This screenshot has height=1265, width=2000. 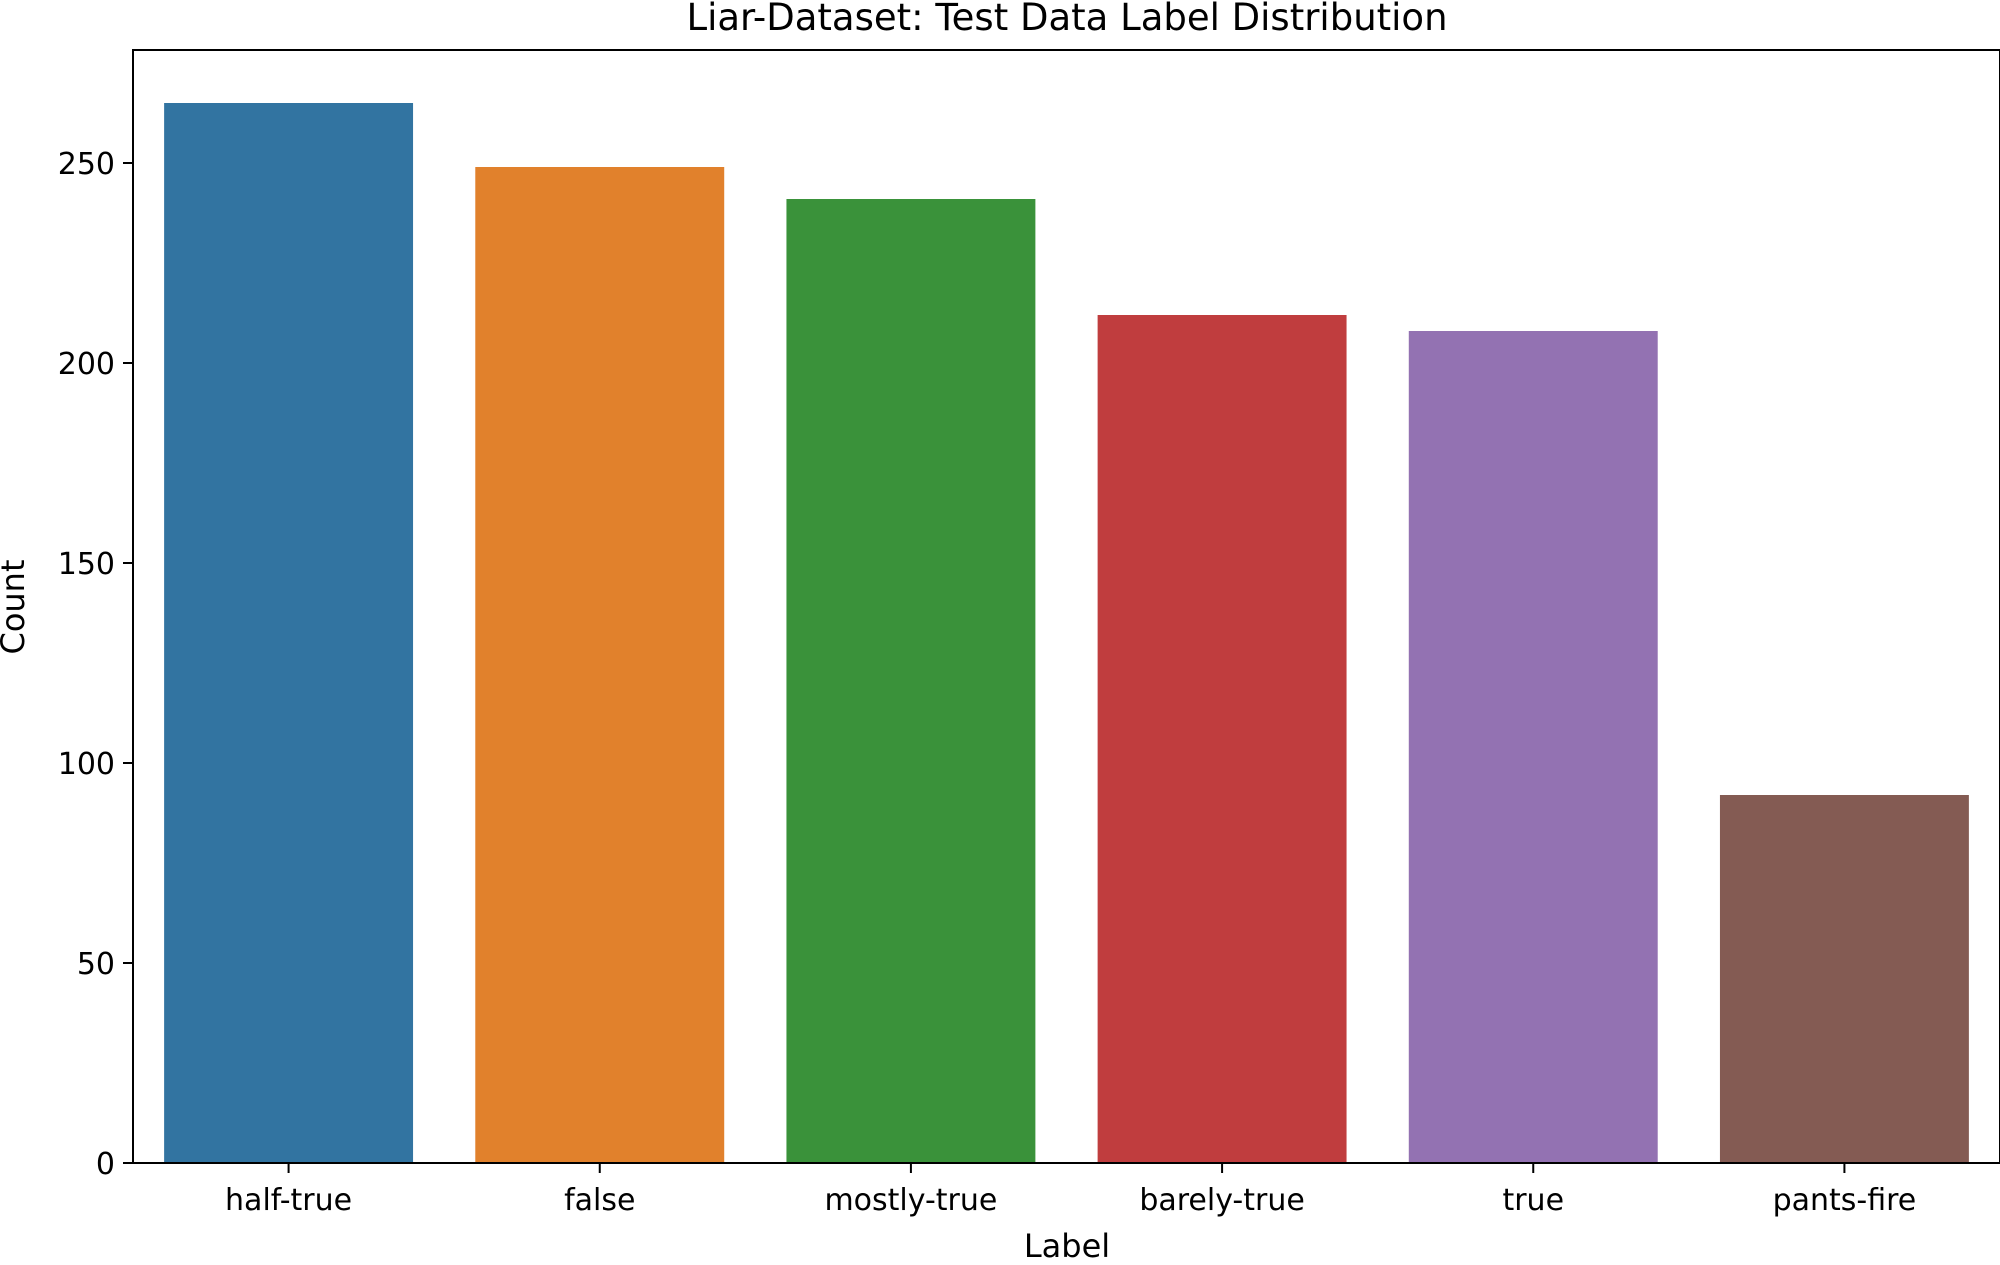 I want to click on x-tick-label: false, so click(x=599, y=1200).